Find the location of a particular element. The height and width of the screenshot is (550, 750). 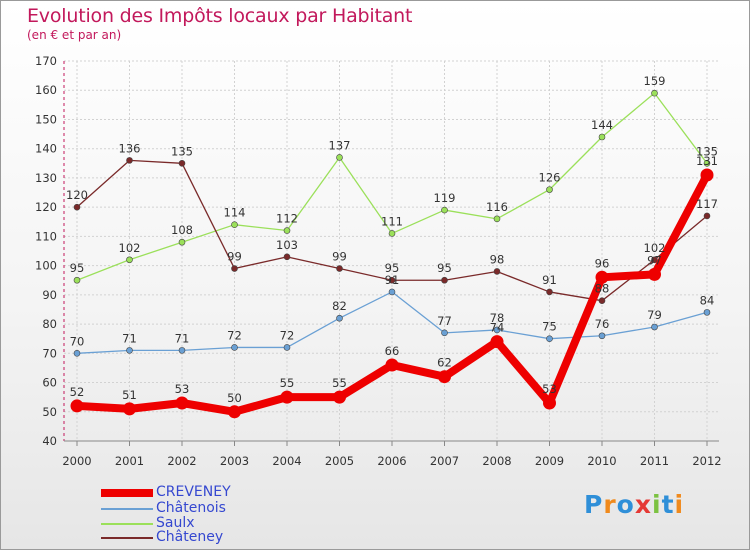

y-tick-label: 170 is located at coordinates (46, 61).